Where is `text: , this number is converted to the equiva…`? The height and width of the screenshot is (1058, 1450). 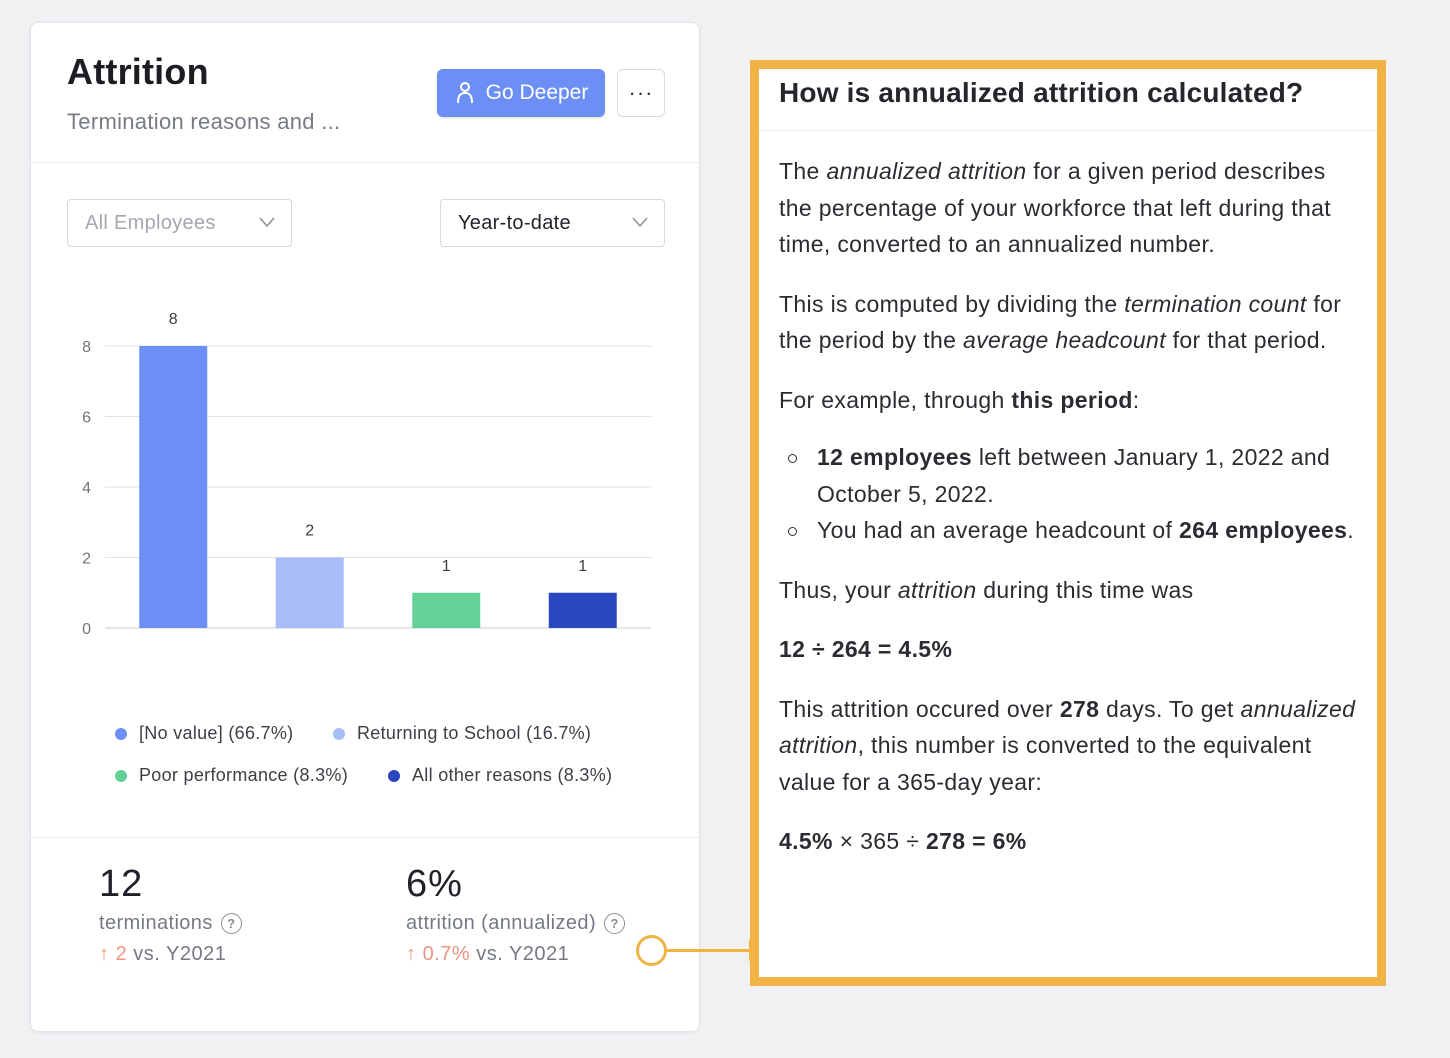 text: , this number is converted to the equiva… is located at coordinates (1045, 763).